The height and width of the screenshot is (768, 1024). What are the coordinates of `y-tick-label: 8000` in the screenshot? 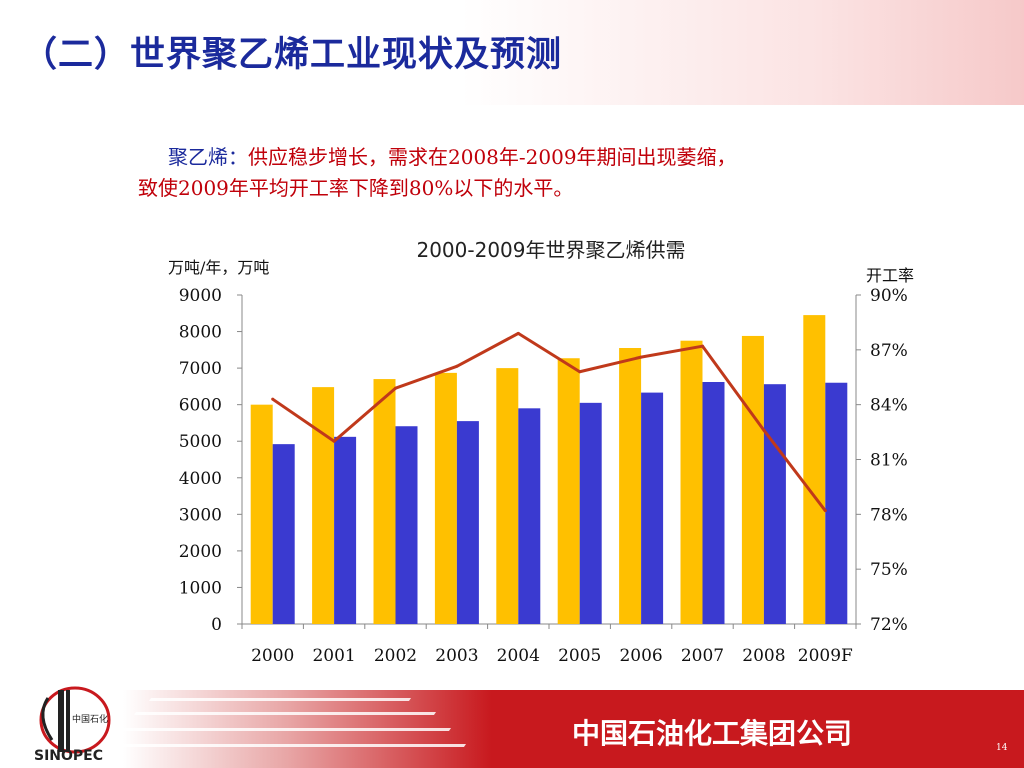 It's located at (200, 333).